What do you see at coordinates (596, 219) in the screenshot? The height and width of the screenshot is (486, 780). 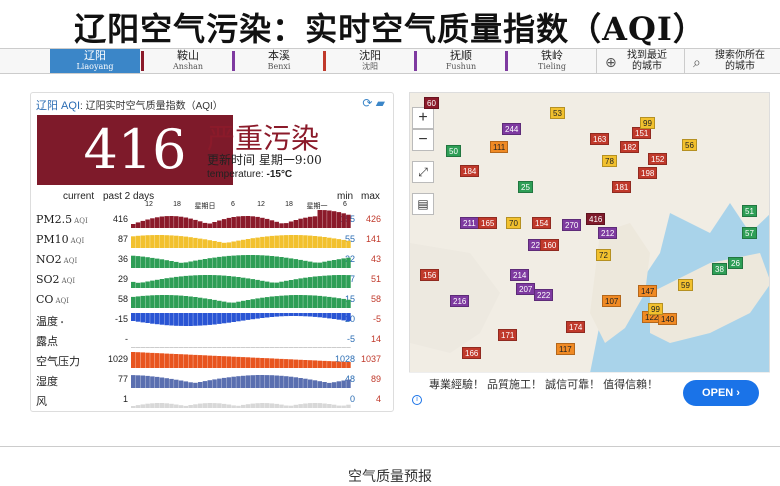 I see `map-station-marker: 416` at bounding box center [596, 219].